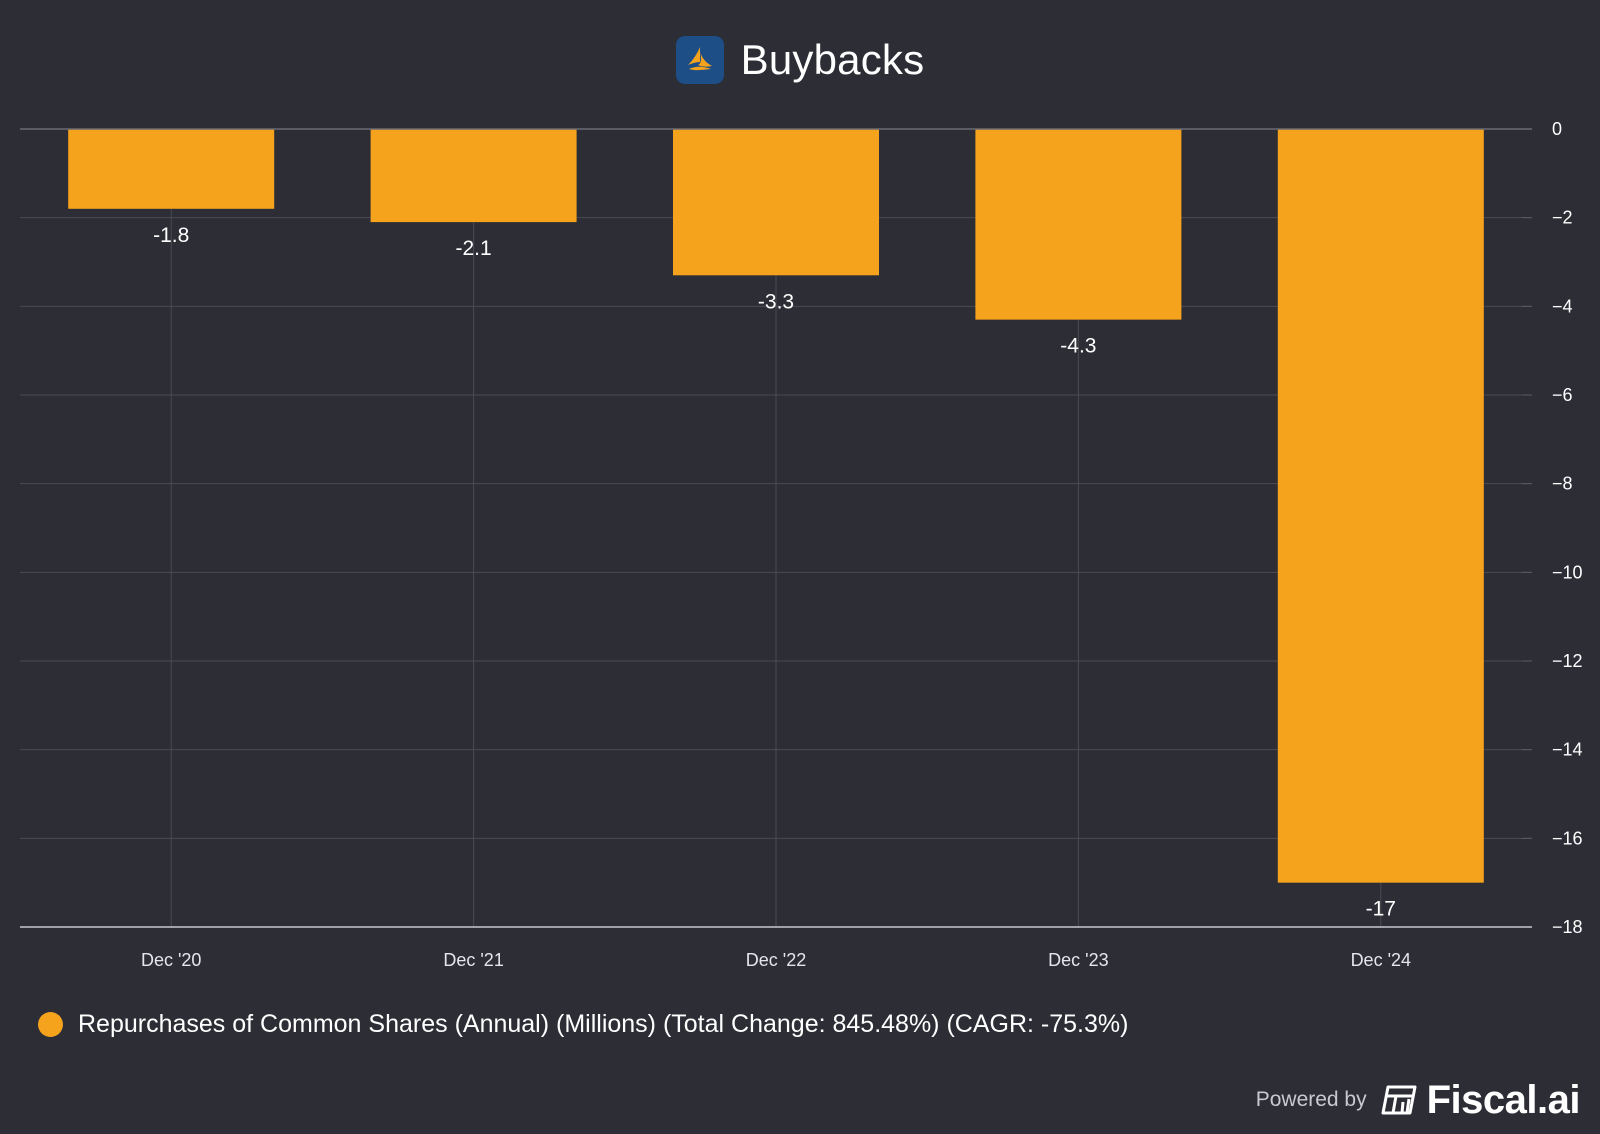 This screenshot has height=1134, width=1600. I want to click on company-logo, so click(699, 60).